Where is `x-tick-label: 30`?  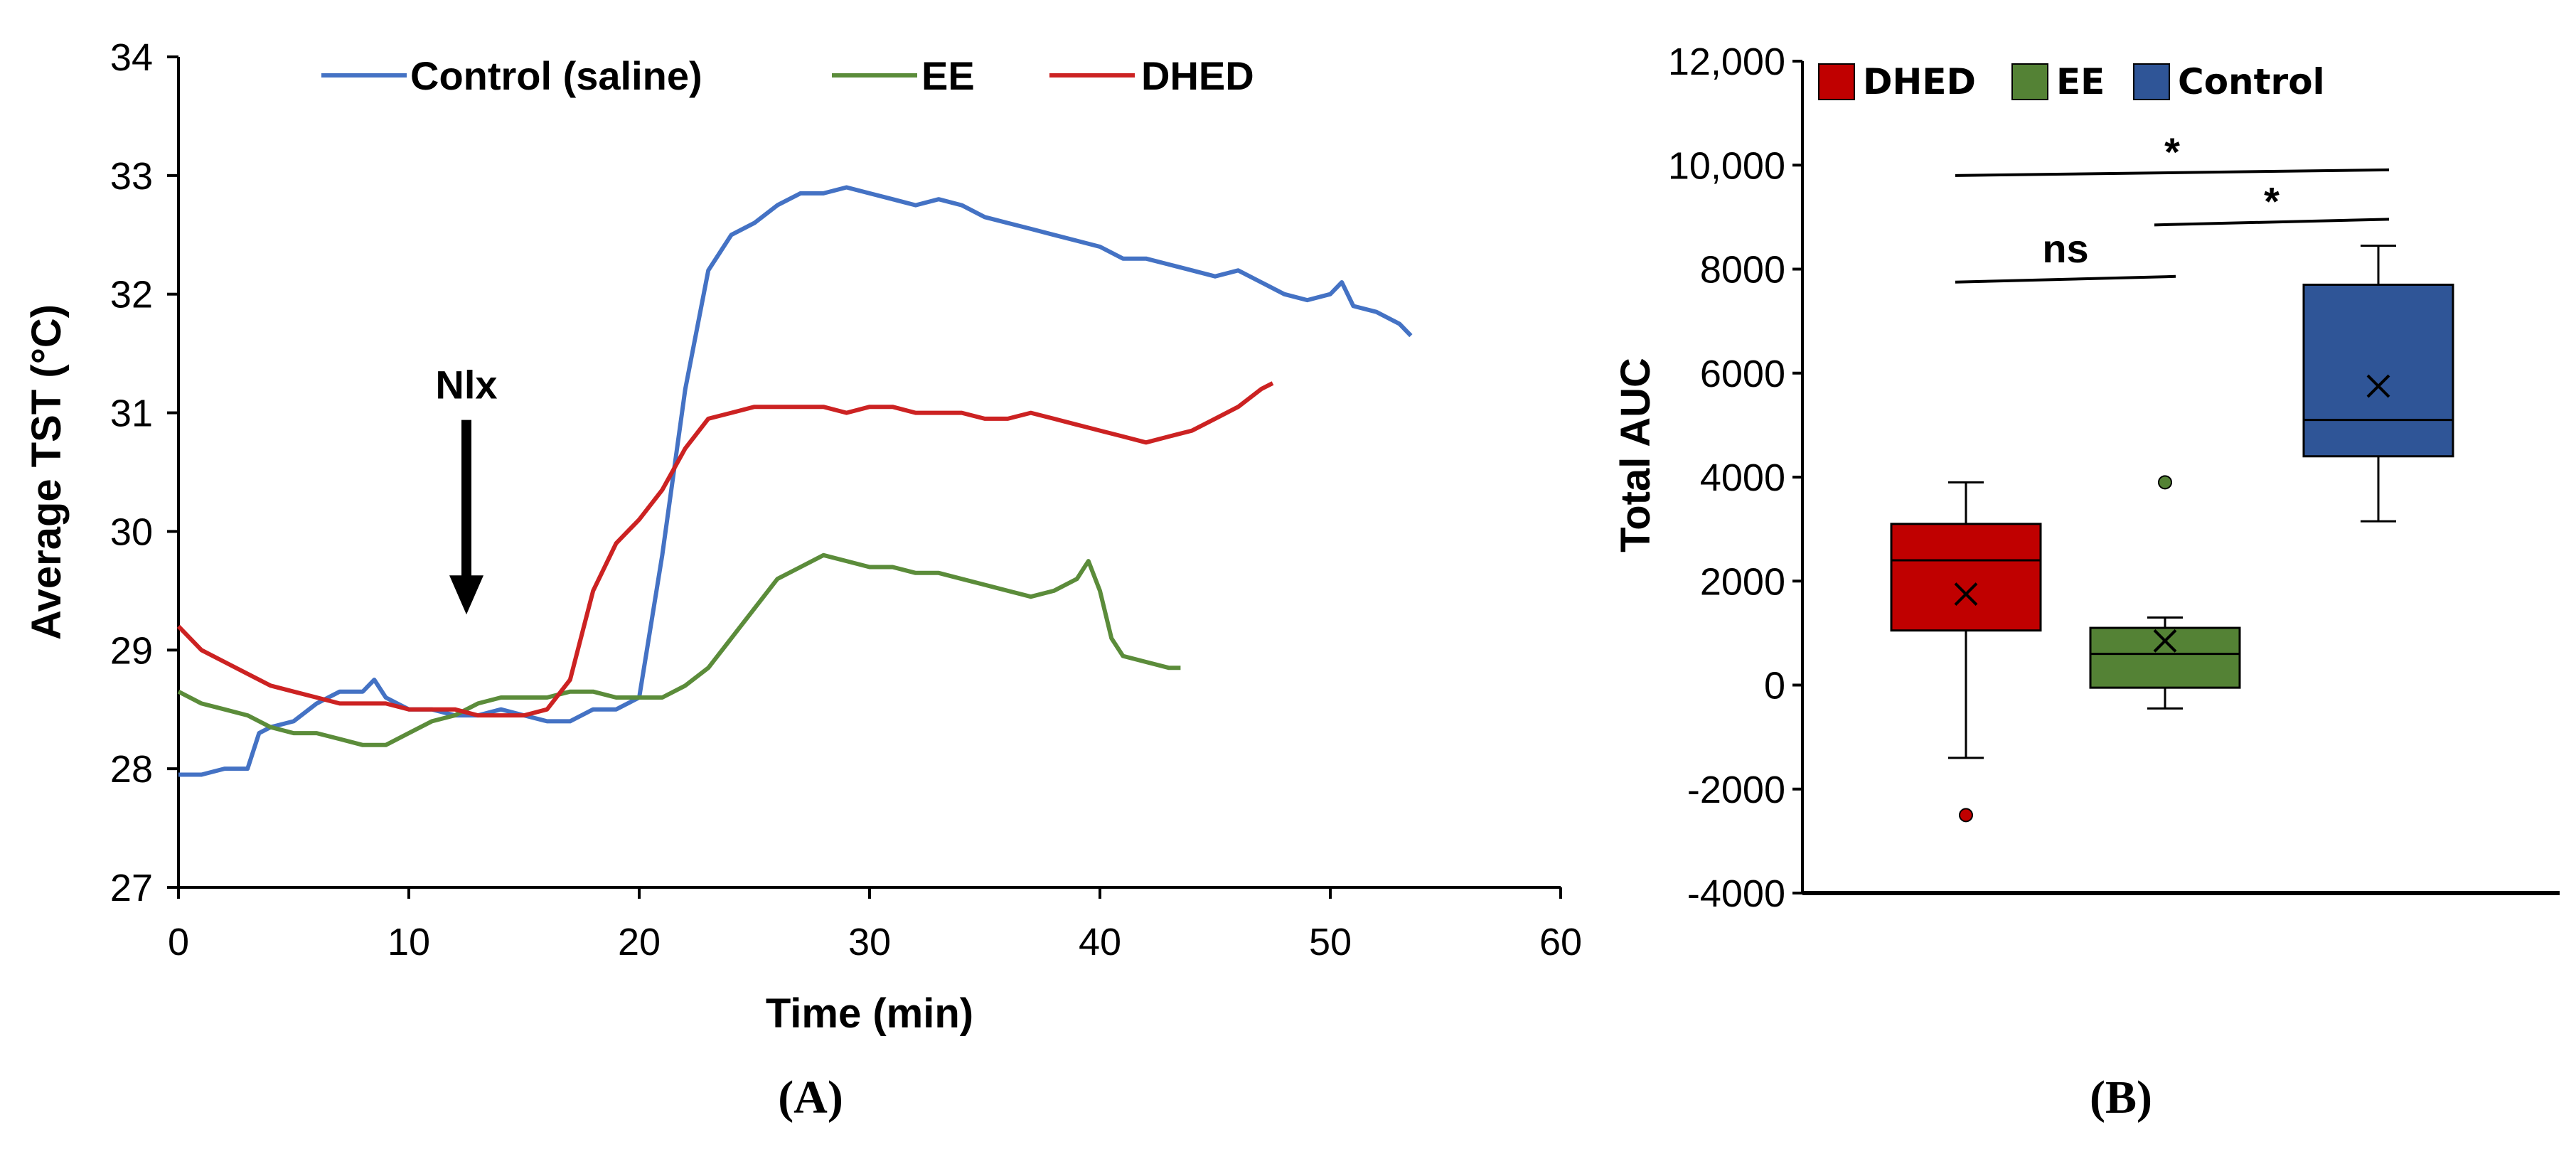
x-tick-label: 30 is located at coordinates (870, 942).